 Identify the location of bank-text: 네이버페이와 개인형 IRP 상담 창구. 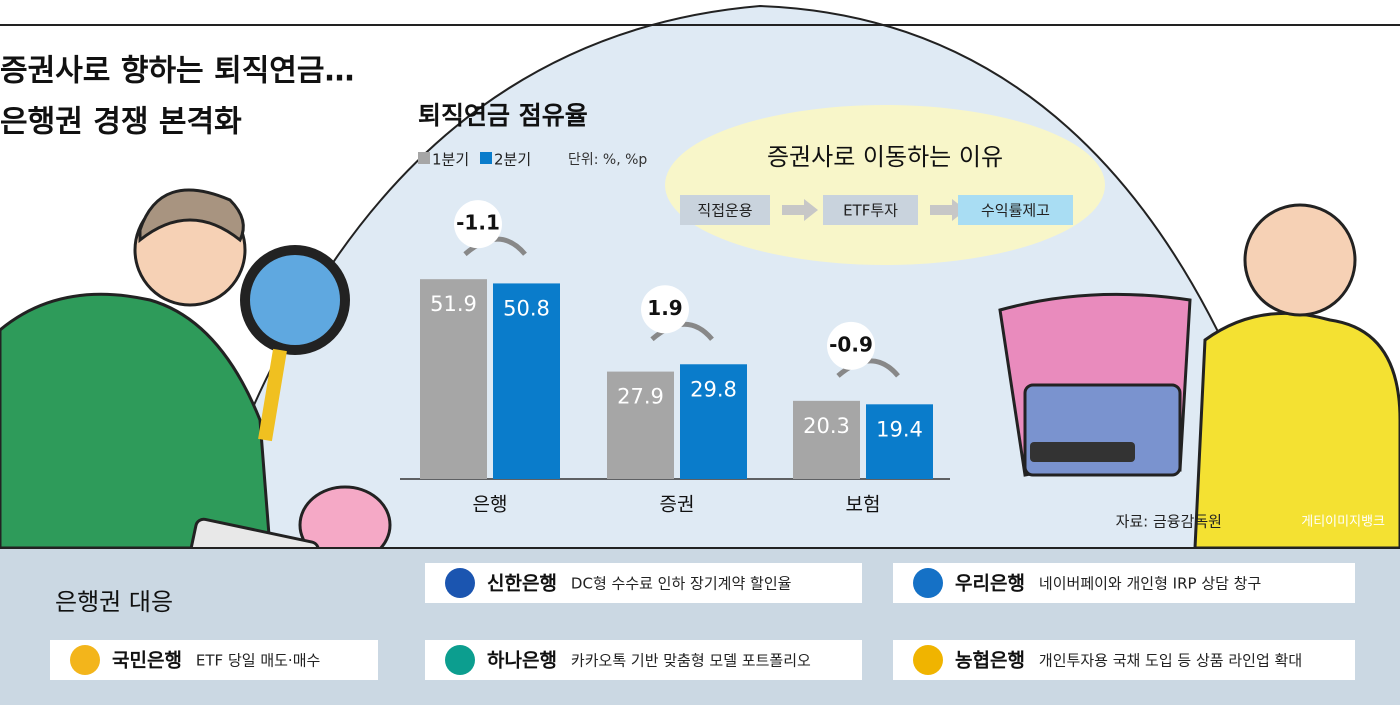
(1150, 584).